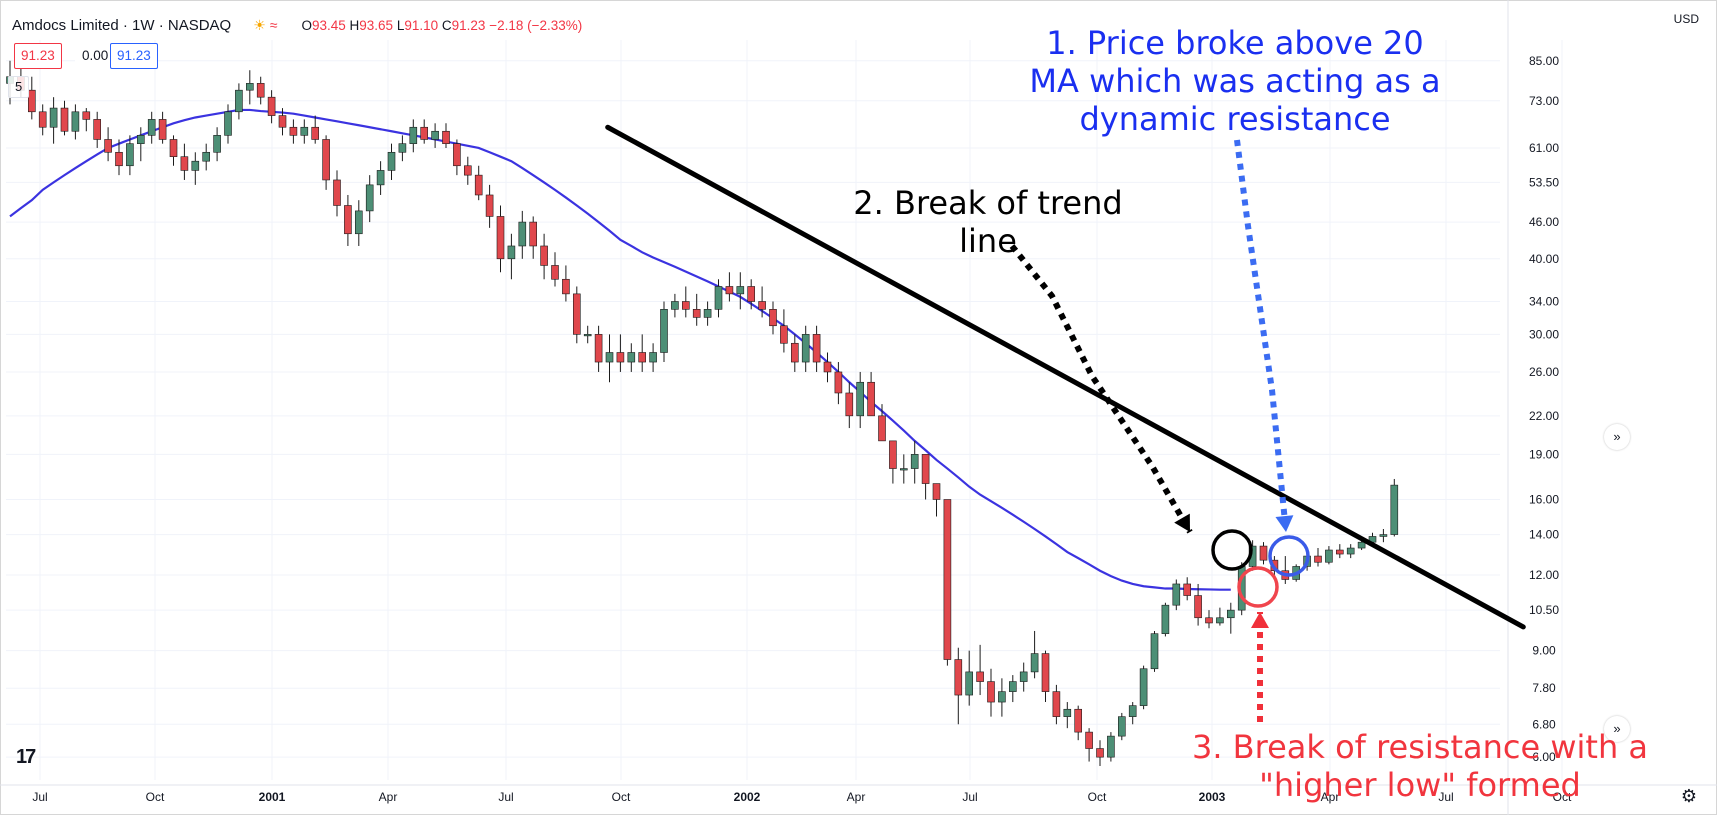 Image resolution: width=1717 pixels, height=815 pixels. Describe the element at coordinates (1544, 61) in the screenshot. I see `price-tick-label: 85.00` at that location.